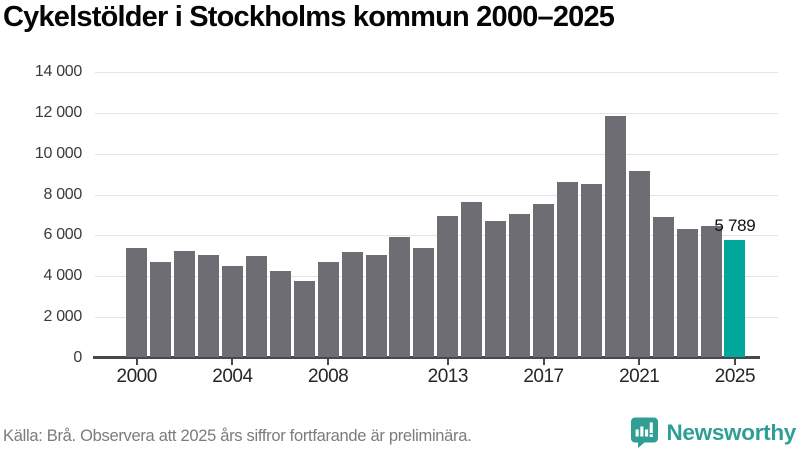 The width and height of the screenshot is (800, 450). What do you see at coordinates (376, 305) in the screenshot?
I see `bar-2010` at bounding box center [376, 305].